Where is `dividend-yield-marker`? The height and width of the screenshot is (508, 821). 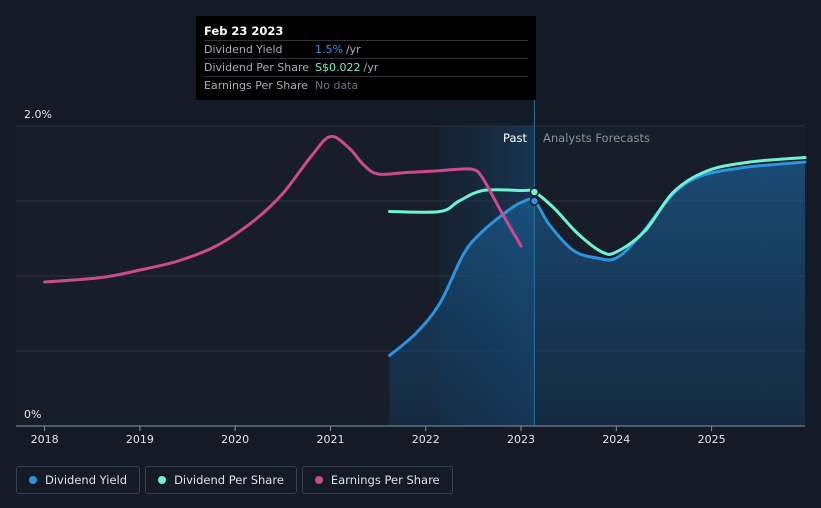 dividend-yield-marker is located at coordinates (534, 201).